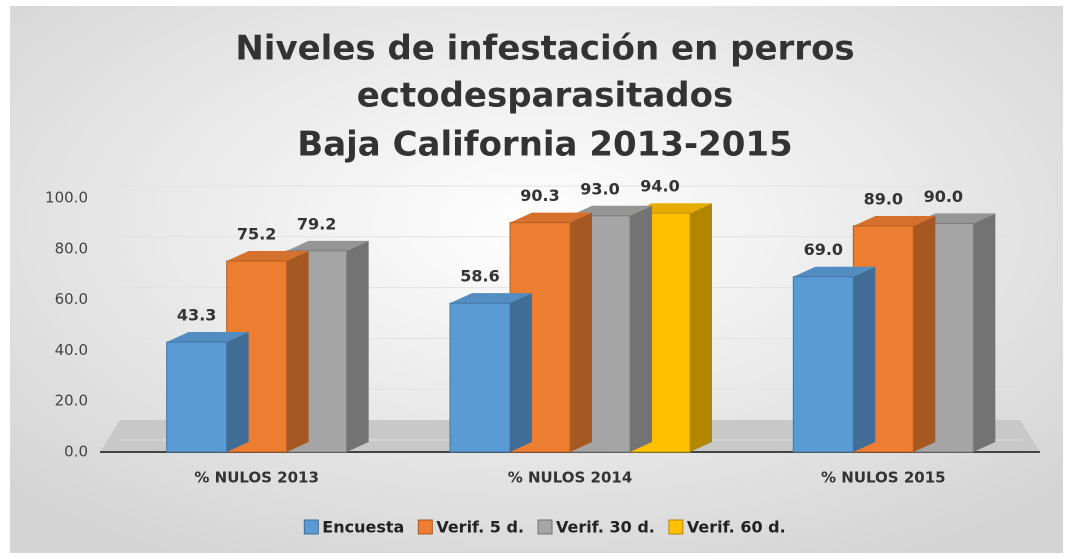 Image resolution: width=1073 pixels, height=559 pixels. What do you see at coordinates (71, 401) in the screenshot?
I see `y-tick-label: 20.0` at bounding box center [71, 401].